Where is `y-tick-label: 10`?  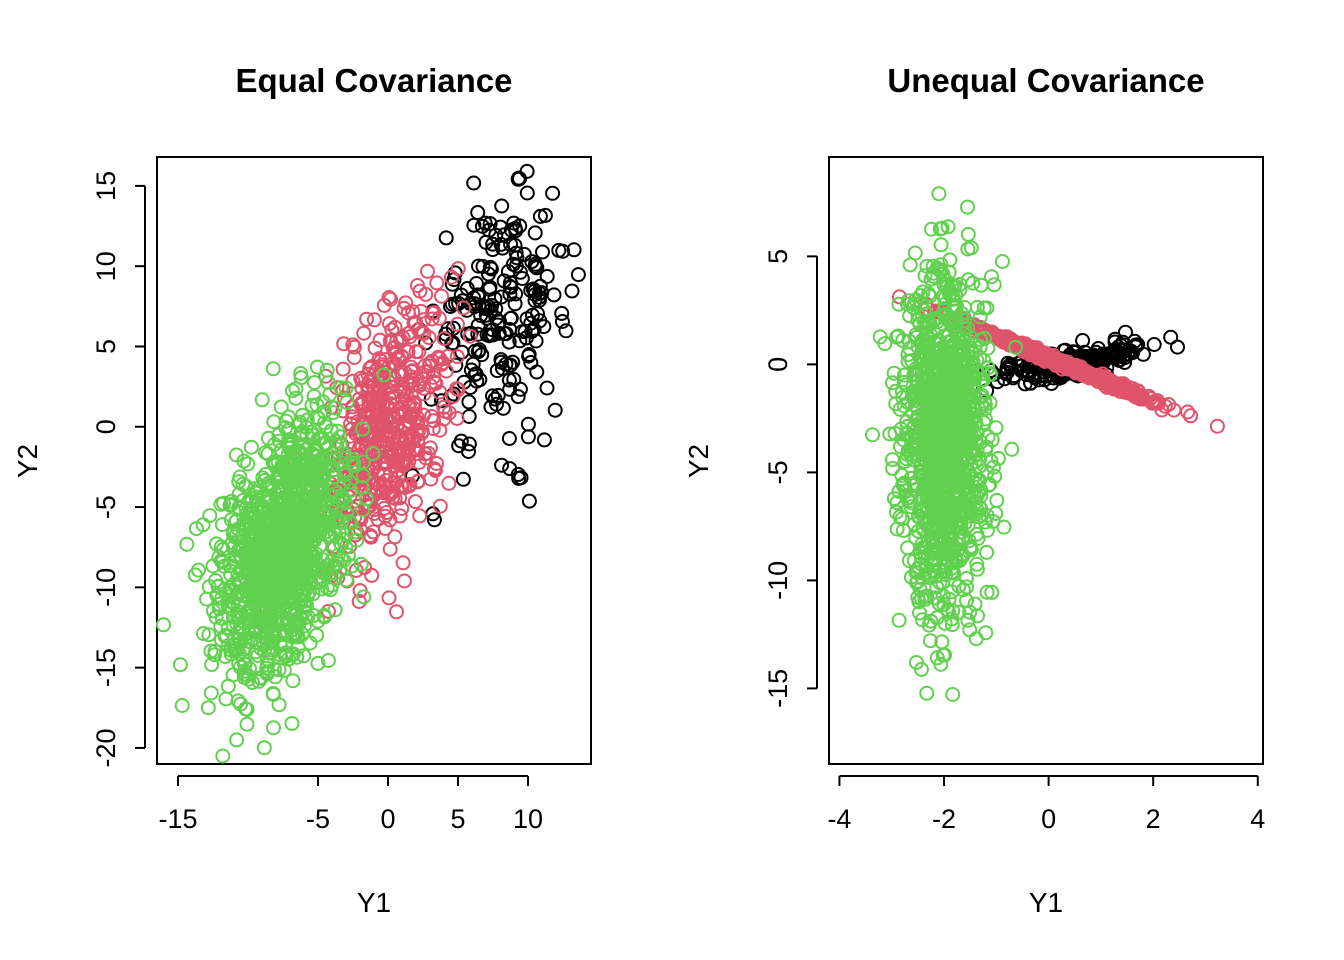
y-tick-label: 10 is located at coordinates (106, 266).